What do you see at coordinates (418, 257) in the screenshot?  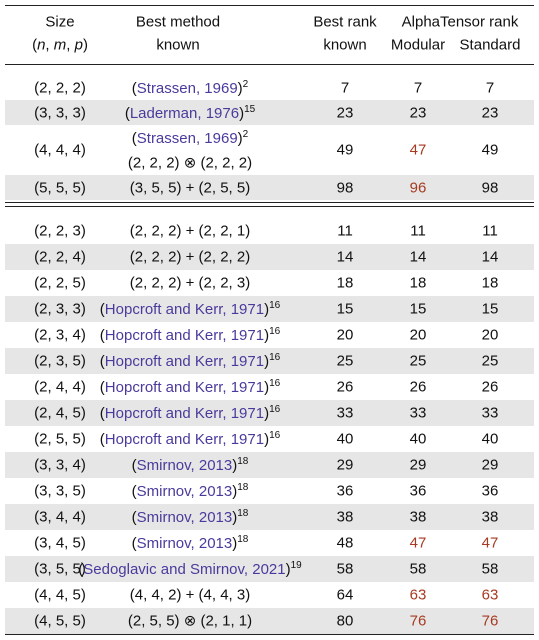 I see `modular-rank: 14` at bounding box center [418, 257].